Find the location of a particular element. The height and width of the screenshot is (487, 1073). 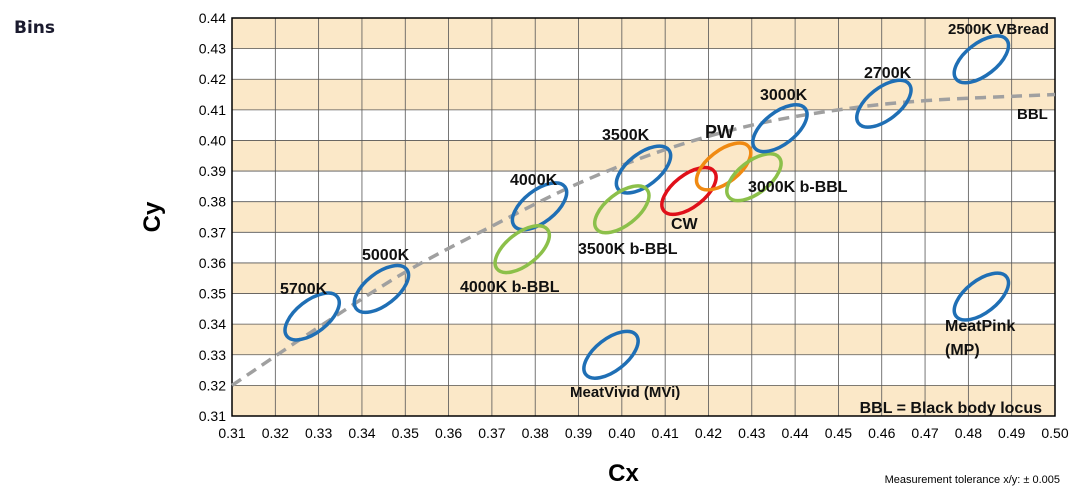

x-tick-label: 0.38 is located at coordinates (535, 433).